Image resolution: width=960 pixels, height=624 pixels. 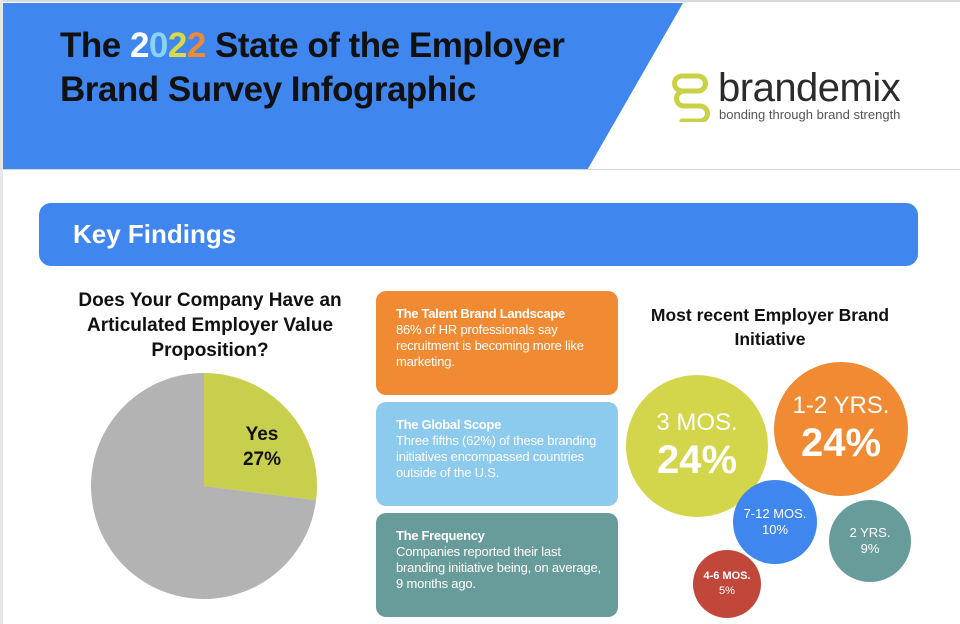 What do you see at coordinates (1, 312) in the screenshot?
I see `left-border` at bounding box center [1, 312].